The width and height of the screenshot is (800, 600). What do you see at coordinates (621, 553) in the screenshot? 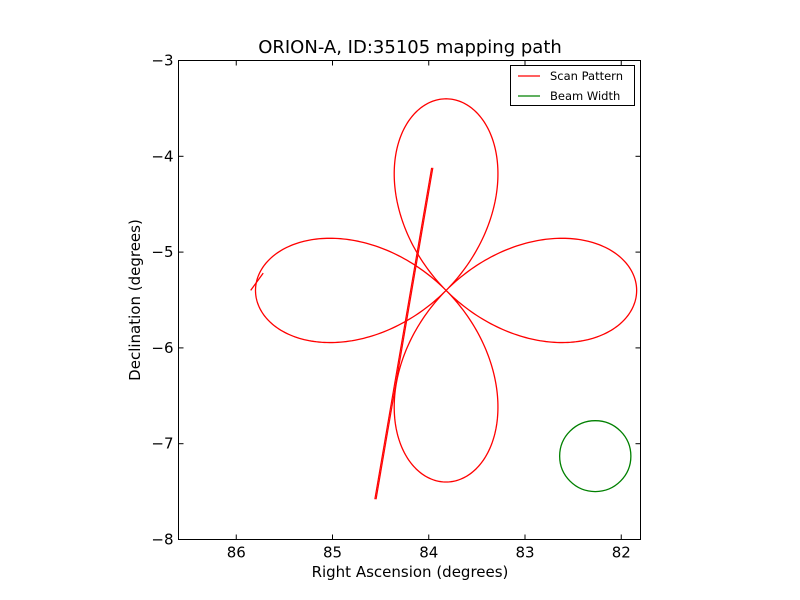
I see `x-tick-label: 82` at bounding box center [621, 553].